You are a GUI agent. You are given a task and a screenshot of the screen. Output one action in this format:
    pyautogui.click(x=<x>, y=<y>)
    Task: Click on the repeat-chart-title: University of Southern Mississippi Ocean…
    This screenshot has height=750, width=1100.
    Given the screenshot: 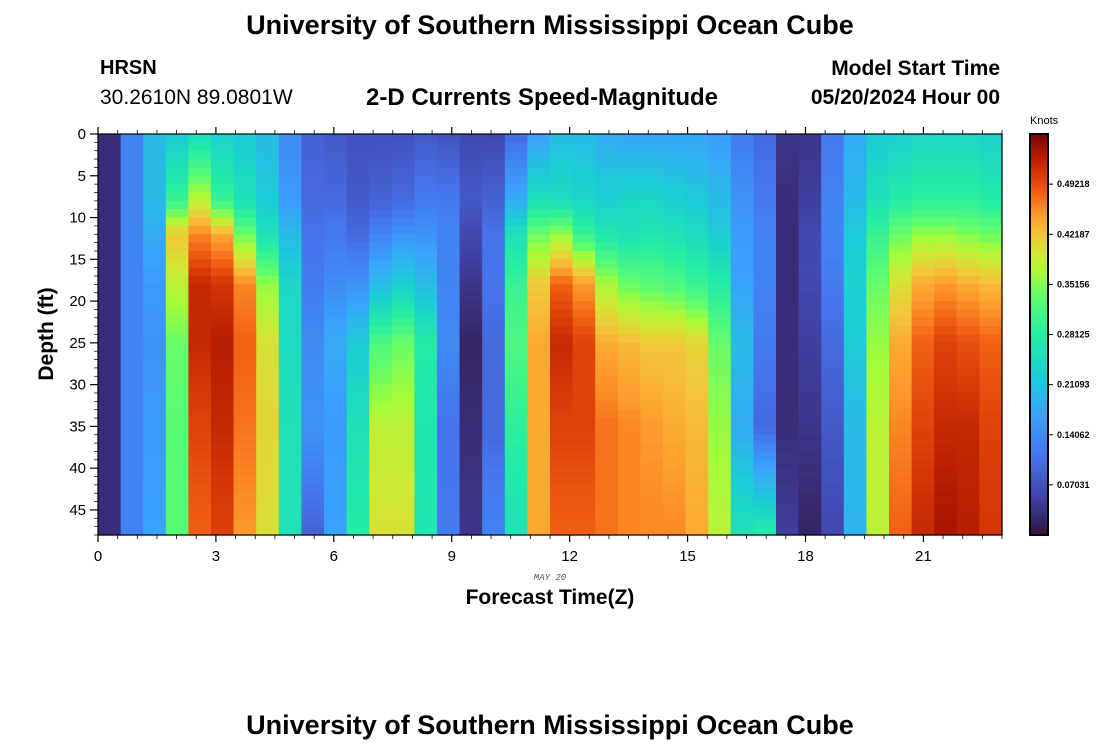 What is the action you would take?
    pyautogui.click(x=550, y=725)
    